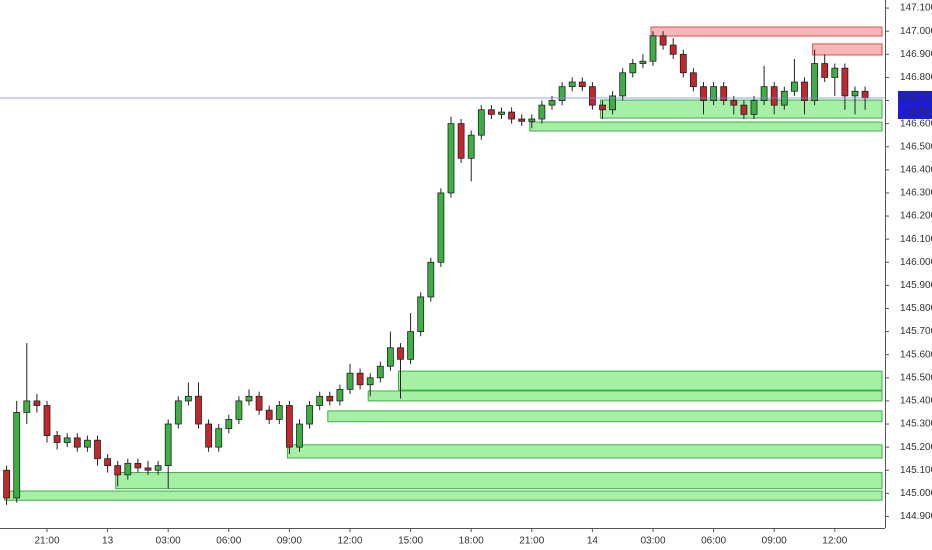 Image resolution: width=932 pixels, height=550 pixels. What do you see at coordinates (916, 262) in the screenshot?
I see `y-tick-label: 146.000` at bounding box center [916, 262].